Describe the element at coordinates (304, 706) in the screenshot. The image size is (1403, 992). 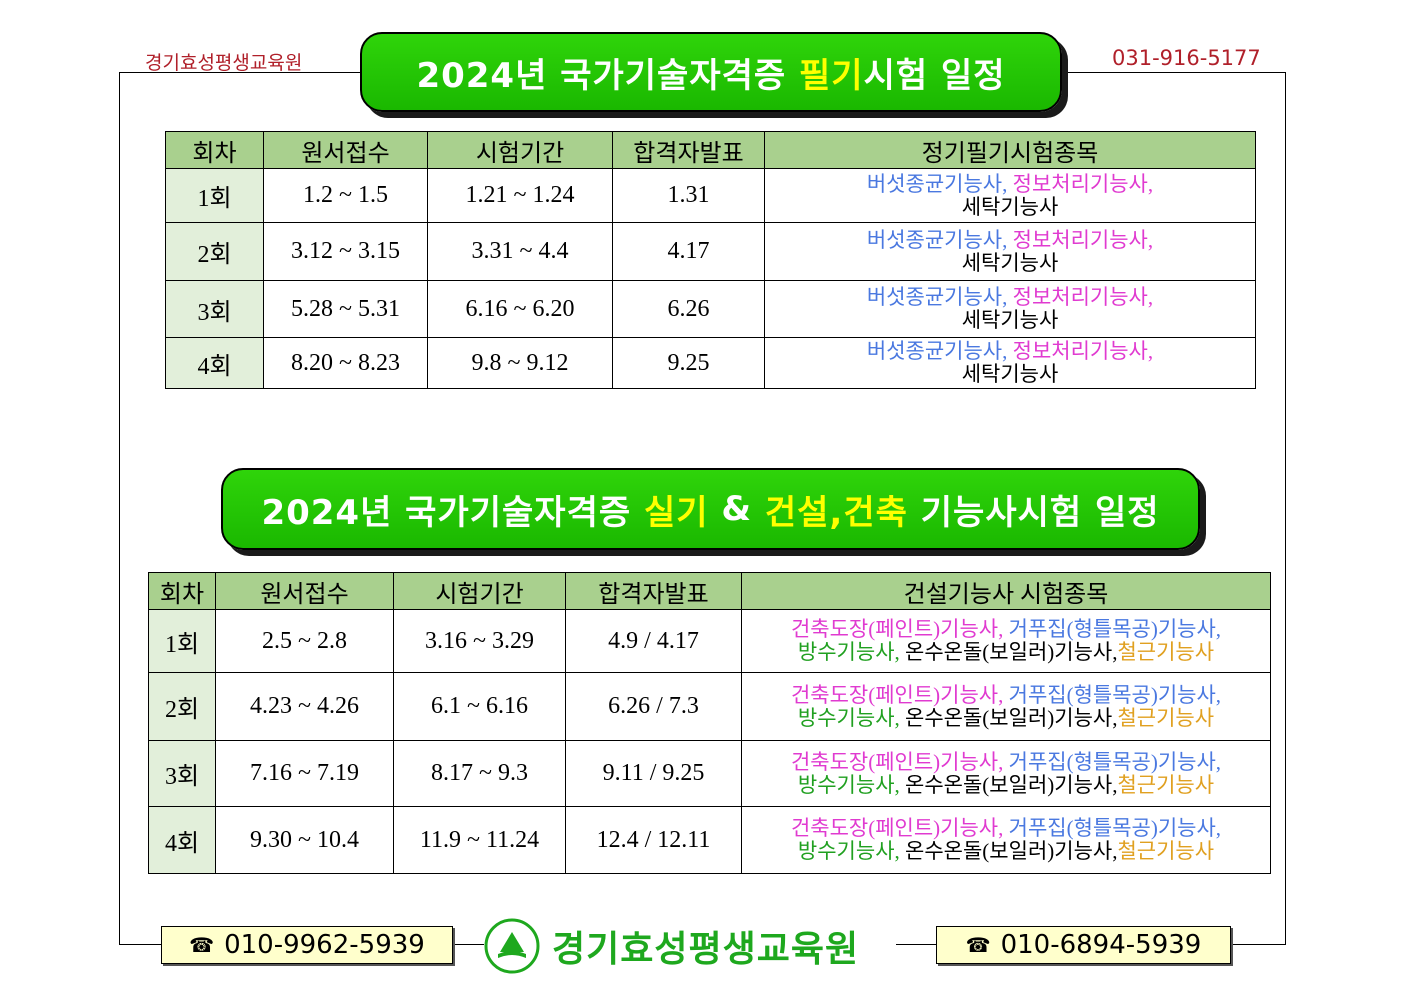
I see `apply-period-cell: 4.23 ~ 4.26` at that location.